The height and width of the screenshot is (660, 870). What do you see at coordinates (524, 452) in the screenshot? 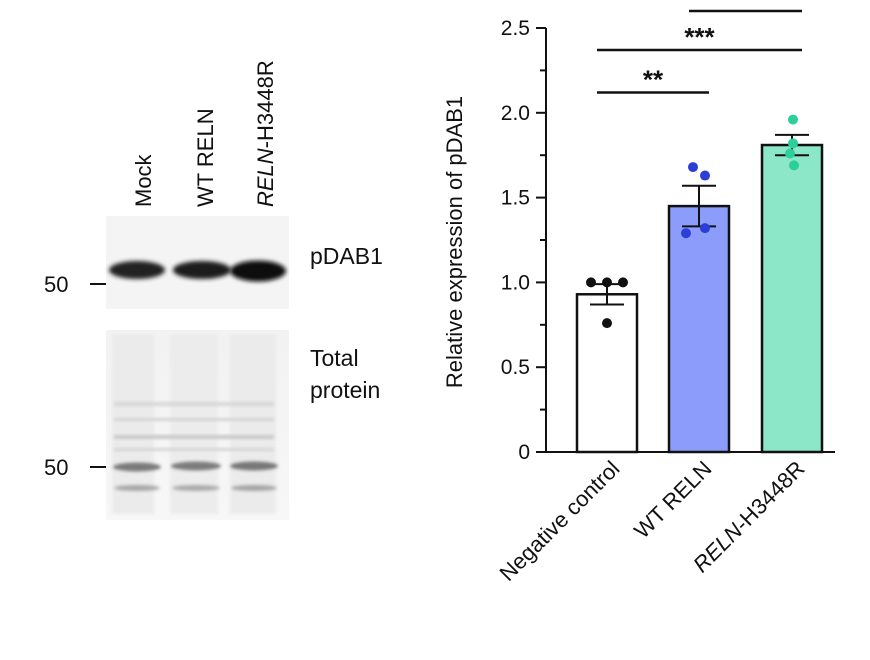
I see `y-tick-label: 0` at bounding box center [524, 452].